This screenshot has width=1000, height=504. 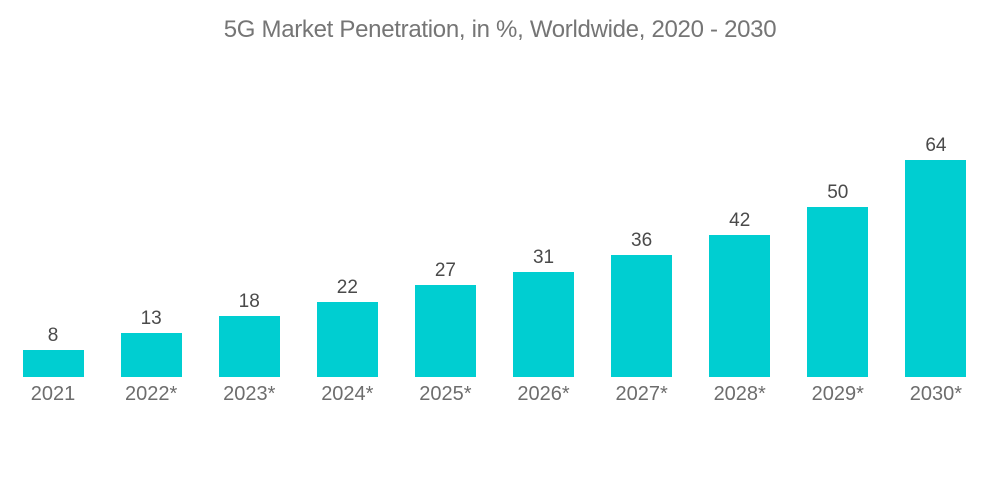 What do you see at coordinates (838, 292) in the screenshot?
I see `bar-2029` at bounding box center [838, 292].